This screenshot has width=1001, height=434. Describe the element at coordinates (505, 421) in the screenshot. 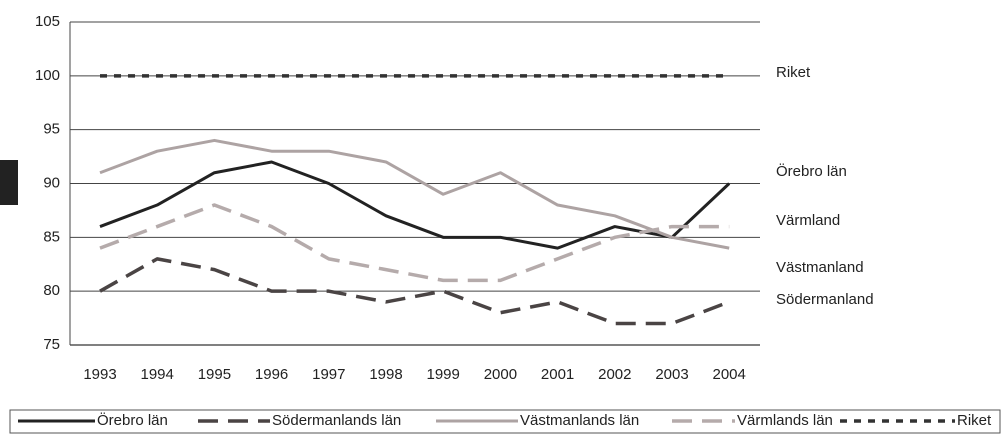

I see `legend-box` at that location.